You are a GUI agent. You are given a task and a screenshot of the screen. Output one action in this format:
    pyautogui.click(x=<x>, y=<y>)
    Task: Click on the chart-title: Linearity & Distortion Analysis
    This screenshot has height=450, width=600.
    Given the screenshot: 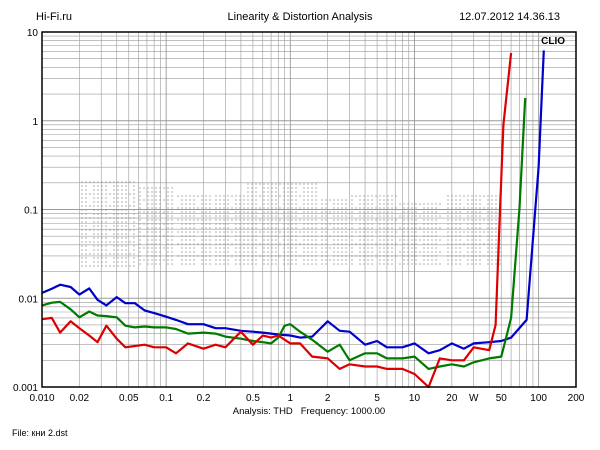 What is the action you would take?
    pyautogui.click(x=300, y=17)
    